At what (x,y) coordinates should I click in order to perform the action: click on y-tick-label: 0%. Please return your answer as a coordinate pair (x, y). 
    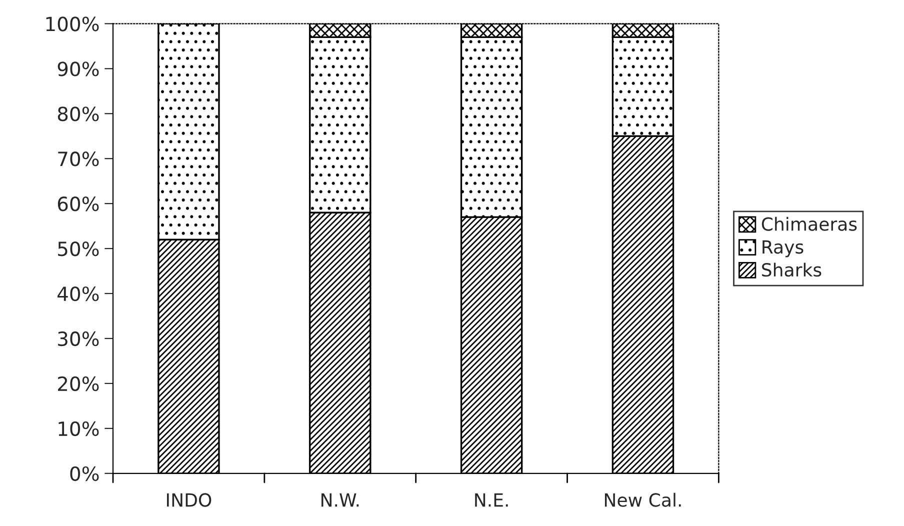
    Looking at the image, I should click on (84, 474).